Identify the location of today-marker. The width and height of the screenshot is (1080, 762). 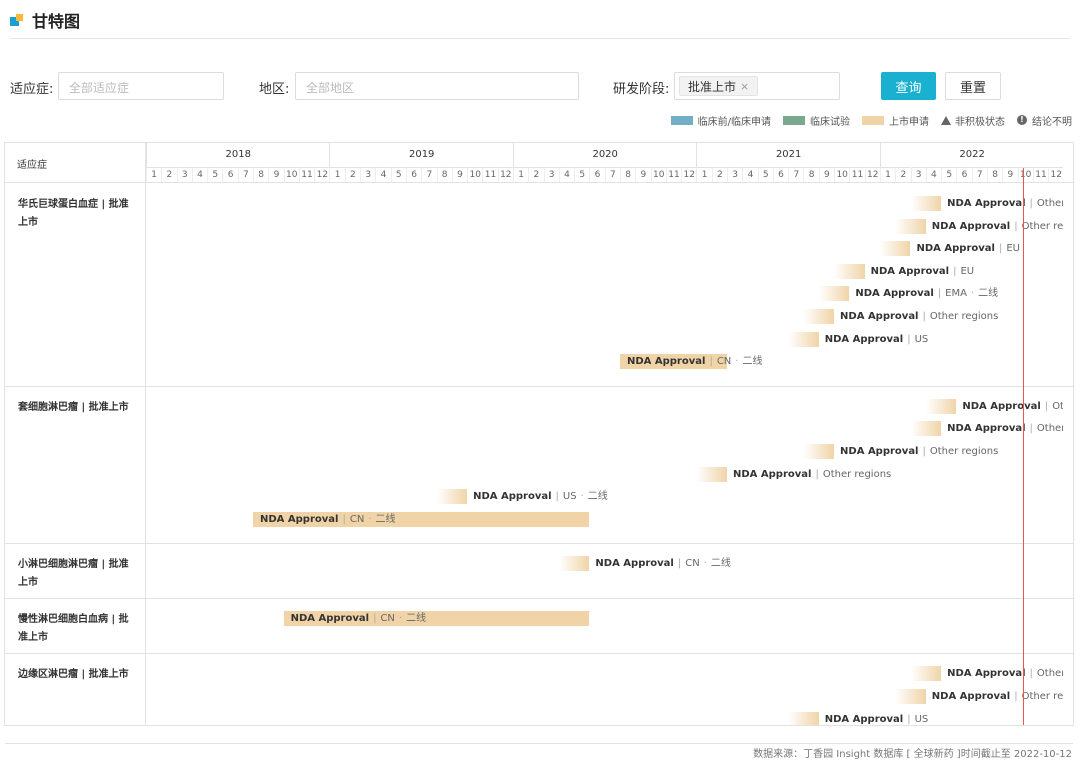
(1023, 454).